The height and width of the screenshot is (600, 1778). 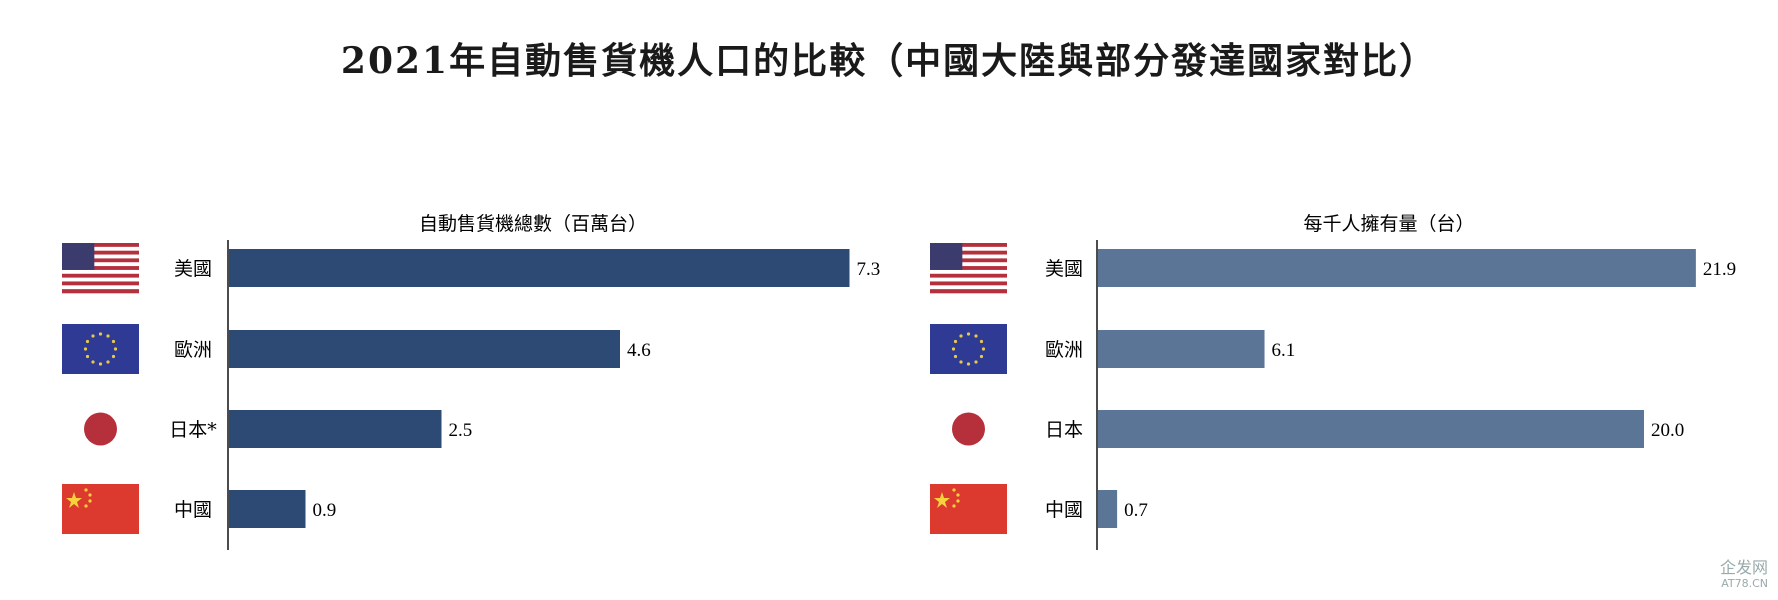 What do you see at coordinates (1064, 430) in the screenshot?
I see `category-label: 日本` at bounding box center [1064, 430].